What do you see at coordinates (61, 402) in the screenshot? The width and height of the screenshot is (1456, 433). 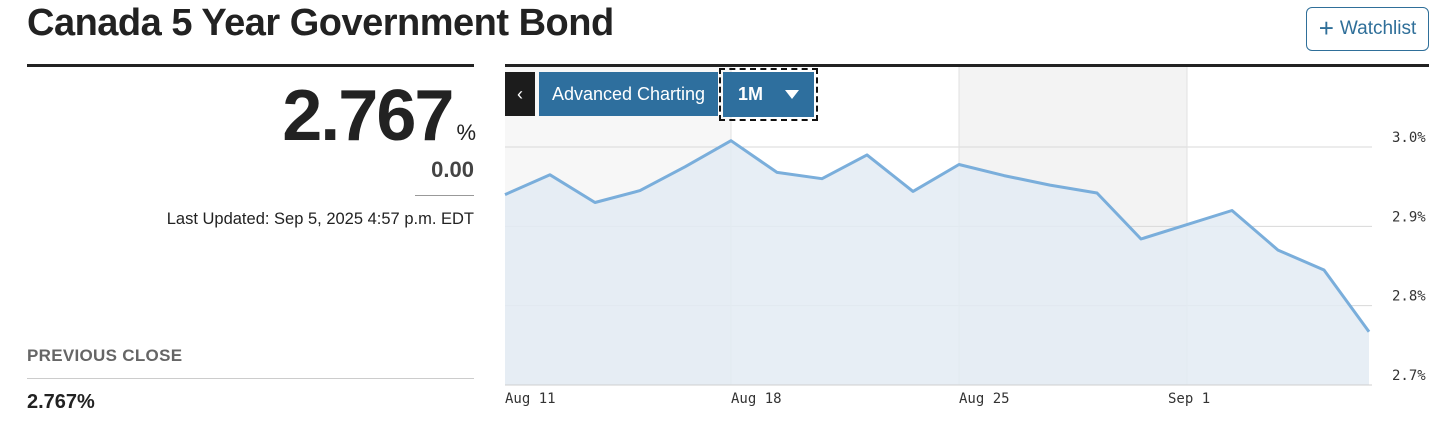 I see `previous-close-value: 2.767%` at bounding box center [61, 402].